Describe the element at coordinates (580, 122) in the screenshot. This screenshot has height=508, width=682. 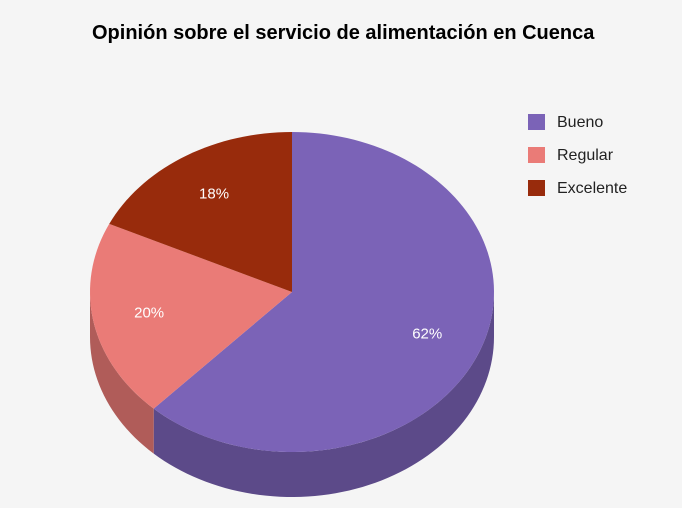
I see `legend-label: Bueno` at that location.